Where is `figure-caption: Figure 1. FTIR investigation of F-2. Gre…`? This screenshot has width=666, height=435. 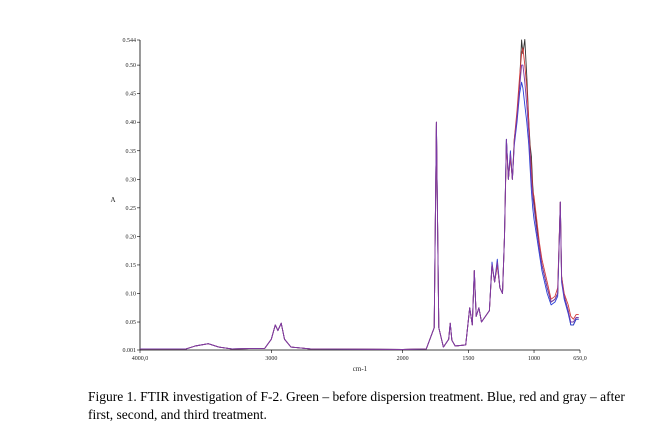 figure-caption: Figure 1. FTIR investigation of F-2. Gre… is located at coordinates (356, 405).